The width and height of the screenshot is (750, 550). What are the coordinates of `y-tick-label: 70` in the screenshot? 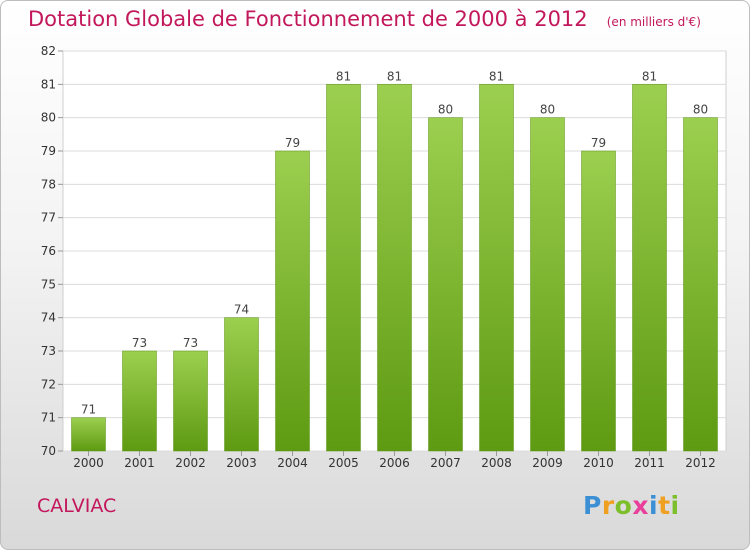 It's located at (48, 451).